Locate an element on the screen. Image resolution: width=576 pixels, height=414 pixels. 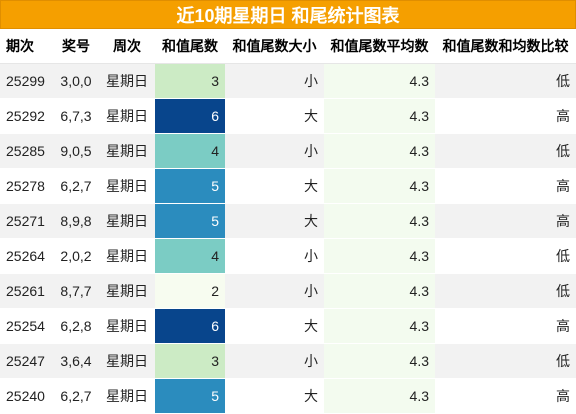
table-row: 25299 3,0,0 星期日 3 小 4.3 低 is located at coordinates (288, 81).